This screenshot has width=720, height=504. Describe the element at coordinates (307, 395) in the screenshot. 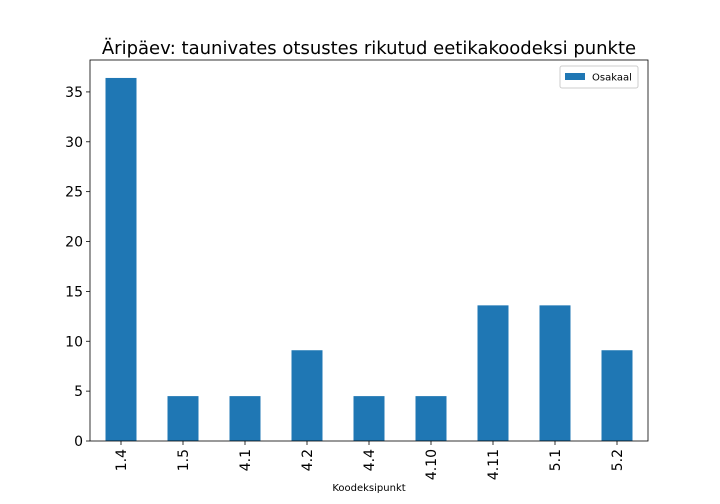

I see `bar-4.2` at that location.